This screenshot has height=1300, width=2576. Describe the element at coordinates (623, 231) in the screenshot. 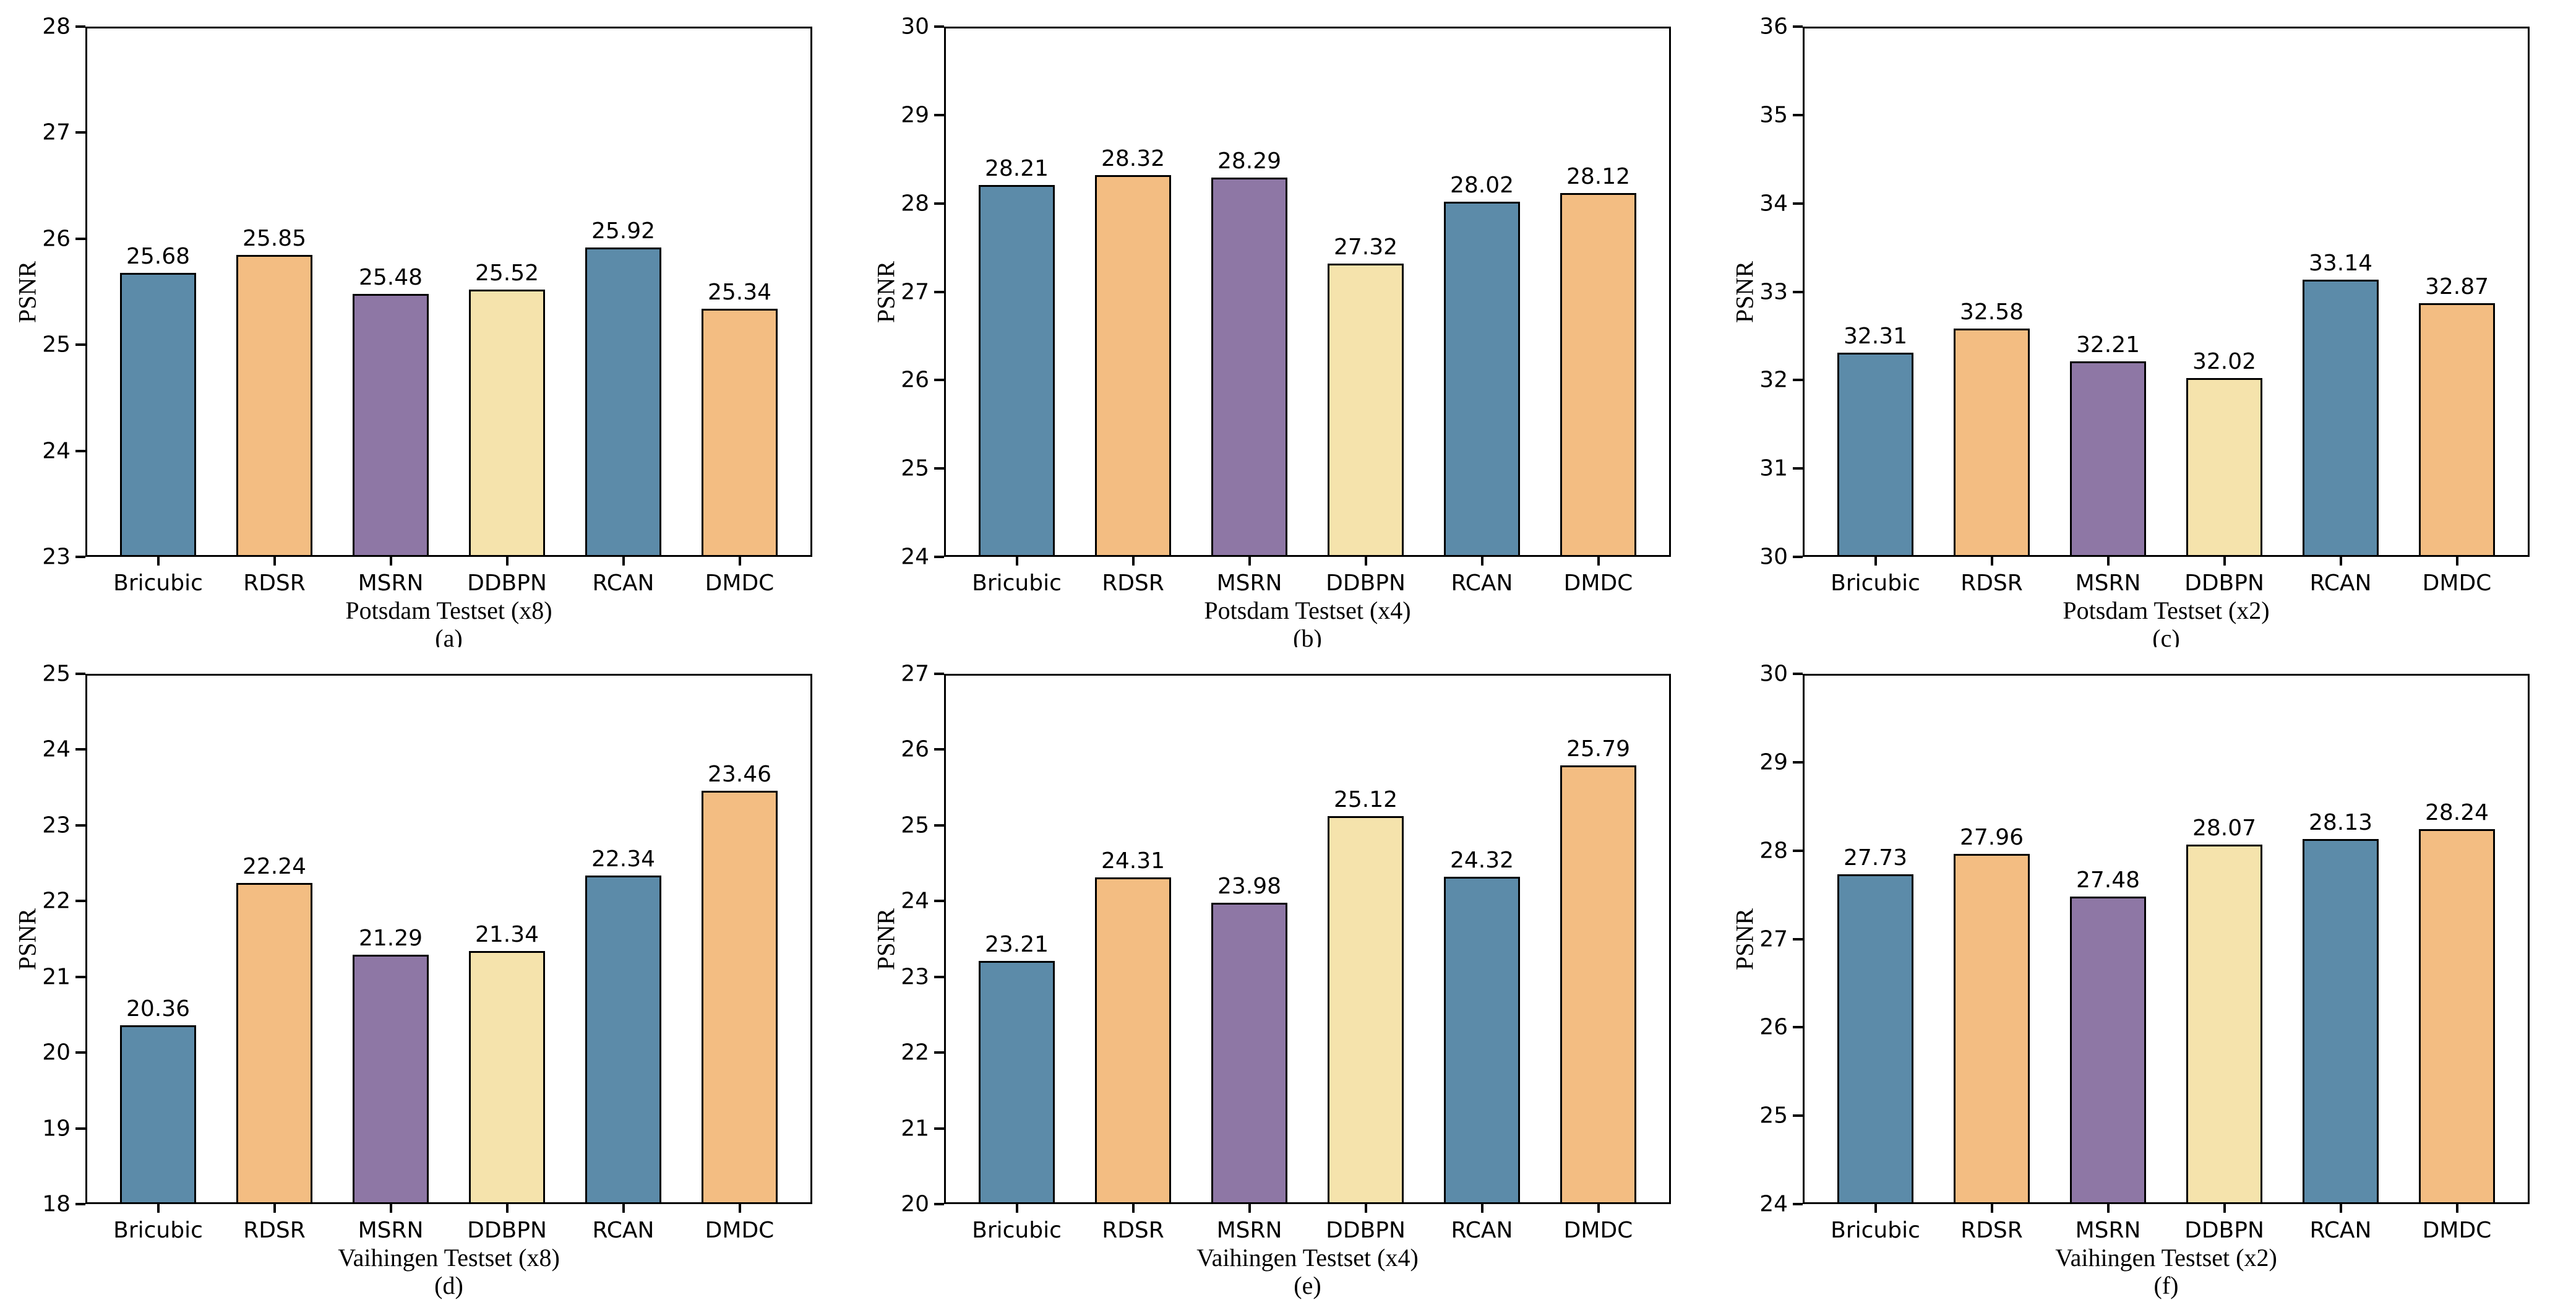

I see `bar-value-label-rcan: 25.92` at that location.